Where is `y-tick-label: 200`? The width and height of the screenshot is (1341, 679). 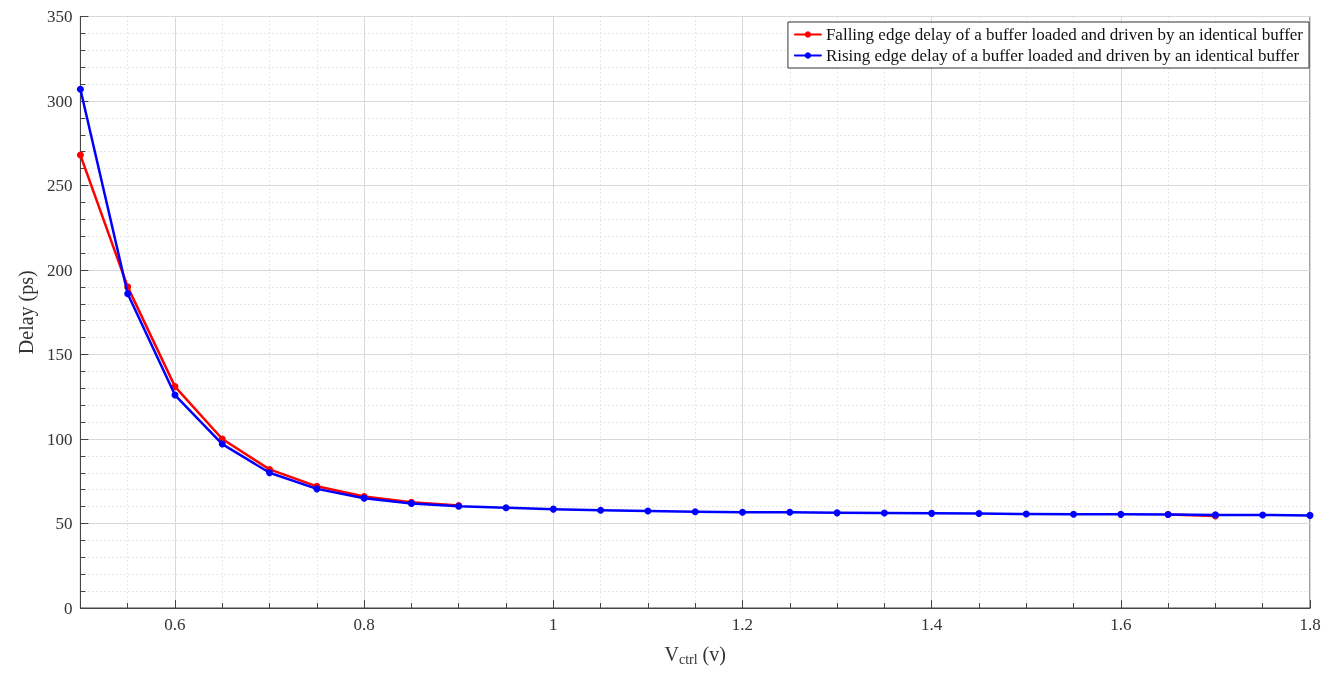 y-tick-label: 200 is located at coordinates (59, 270).